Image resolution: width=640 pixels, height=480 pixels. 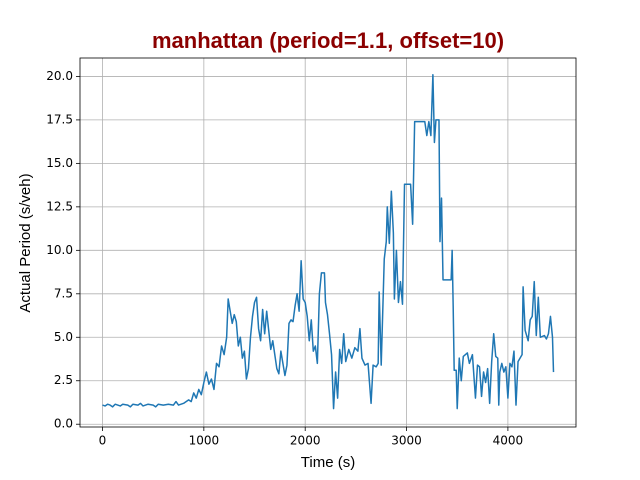 I want to click on y-tick-label: 20.0, so click(x=59, y=76).